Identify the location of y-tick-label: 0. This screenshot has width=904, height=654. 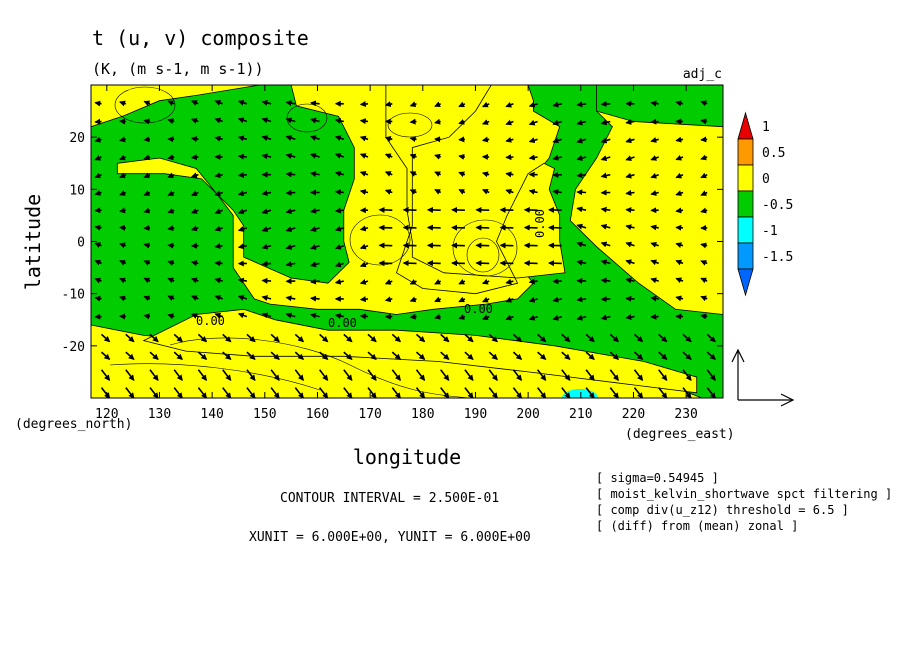
(81, 243).